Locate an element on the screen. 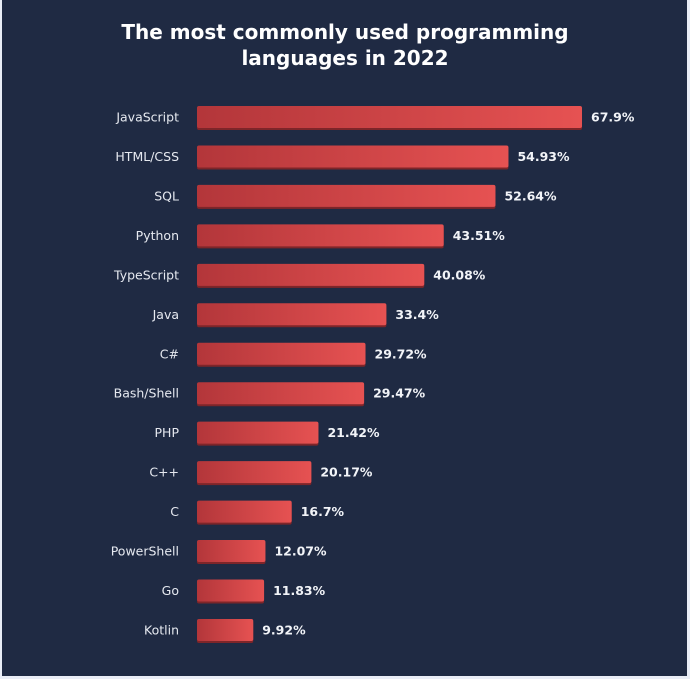 This screenshot has width=690, height=679. category-label: Go is located at coordinates (170, 590).